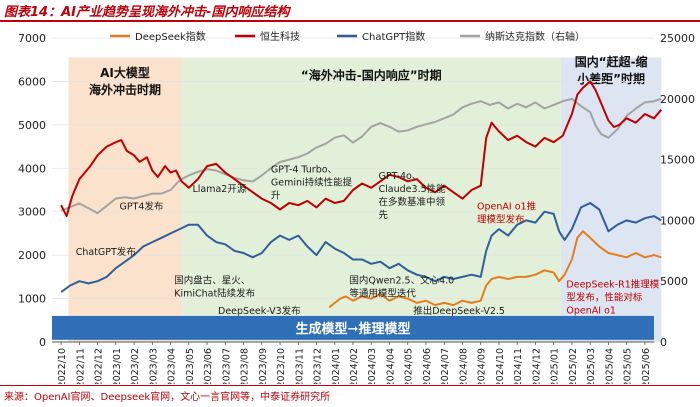 The width and height of the screenshot is (700, 407). What do you see at coordinates (62, 366) in the screenshot?
I see `x-tick-label: 2022/10` at bounding box center [62, 366].